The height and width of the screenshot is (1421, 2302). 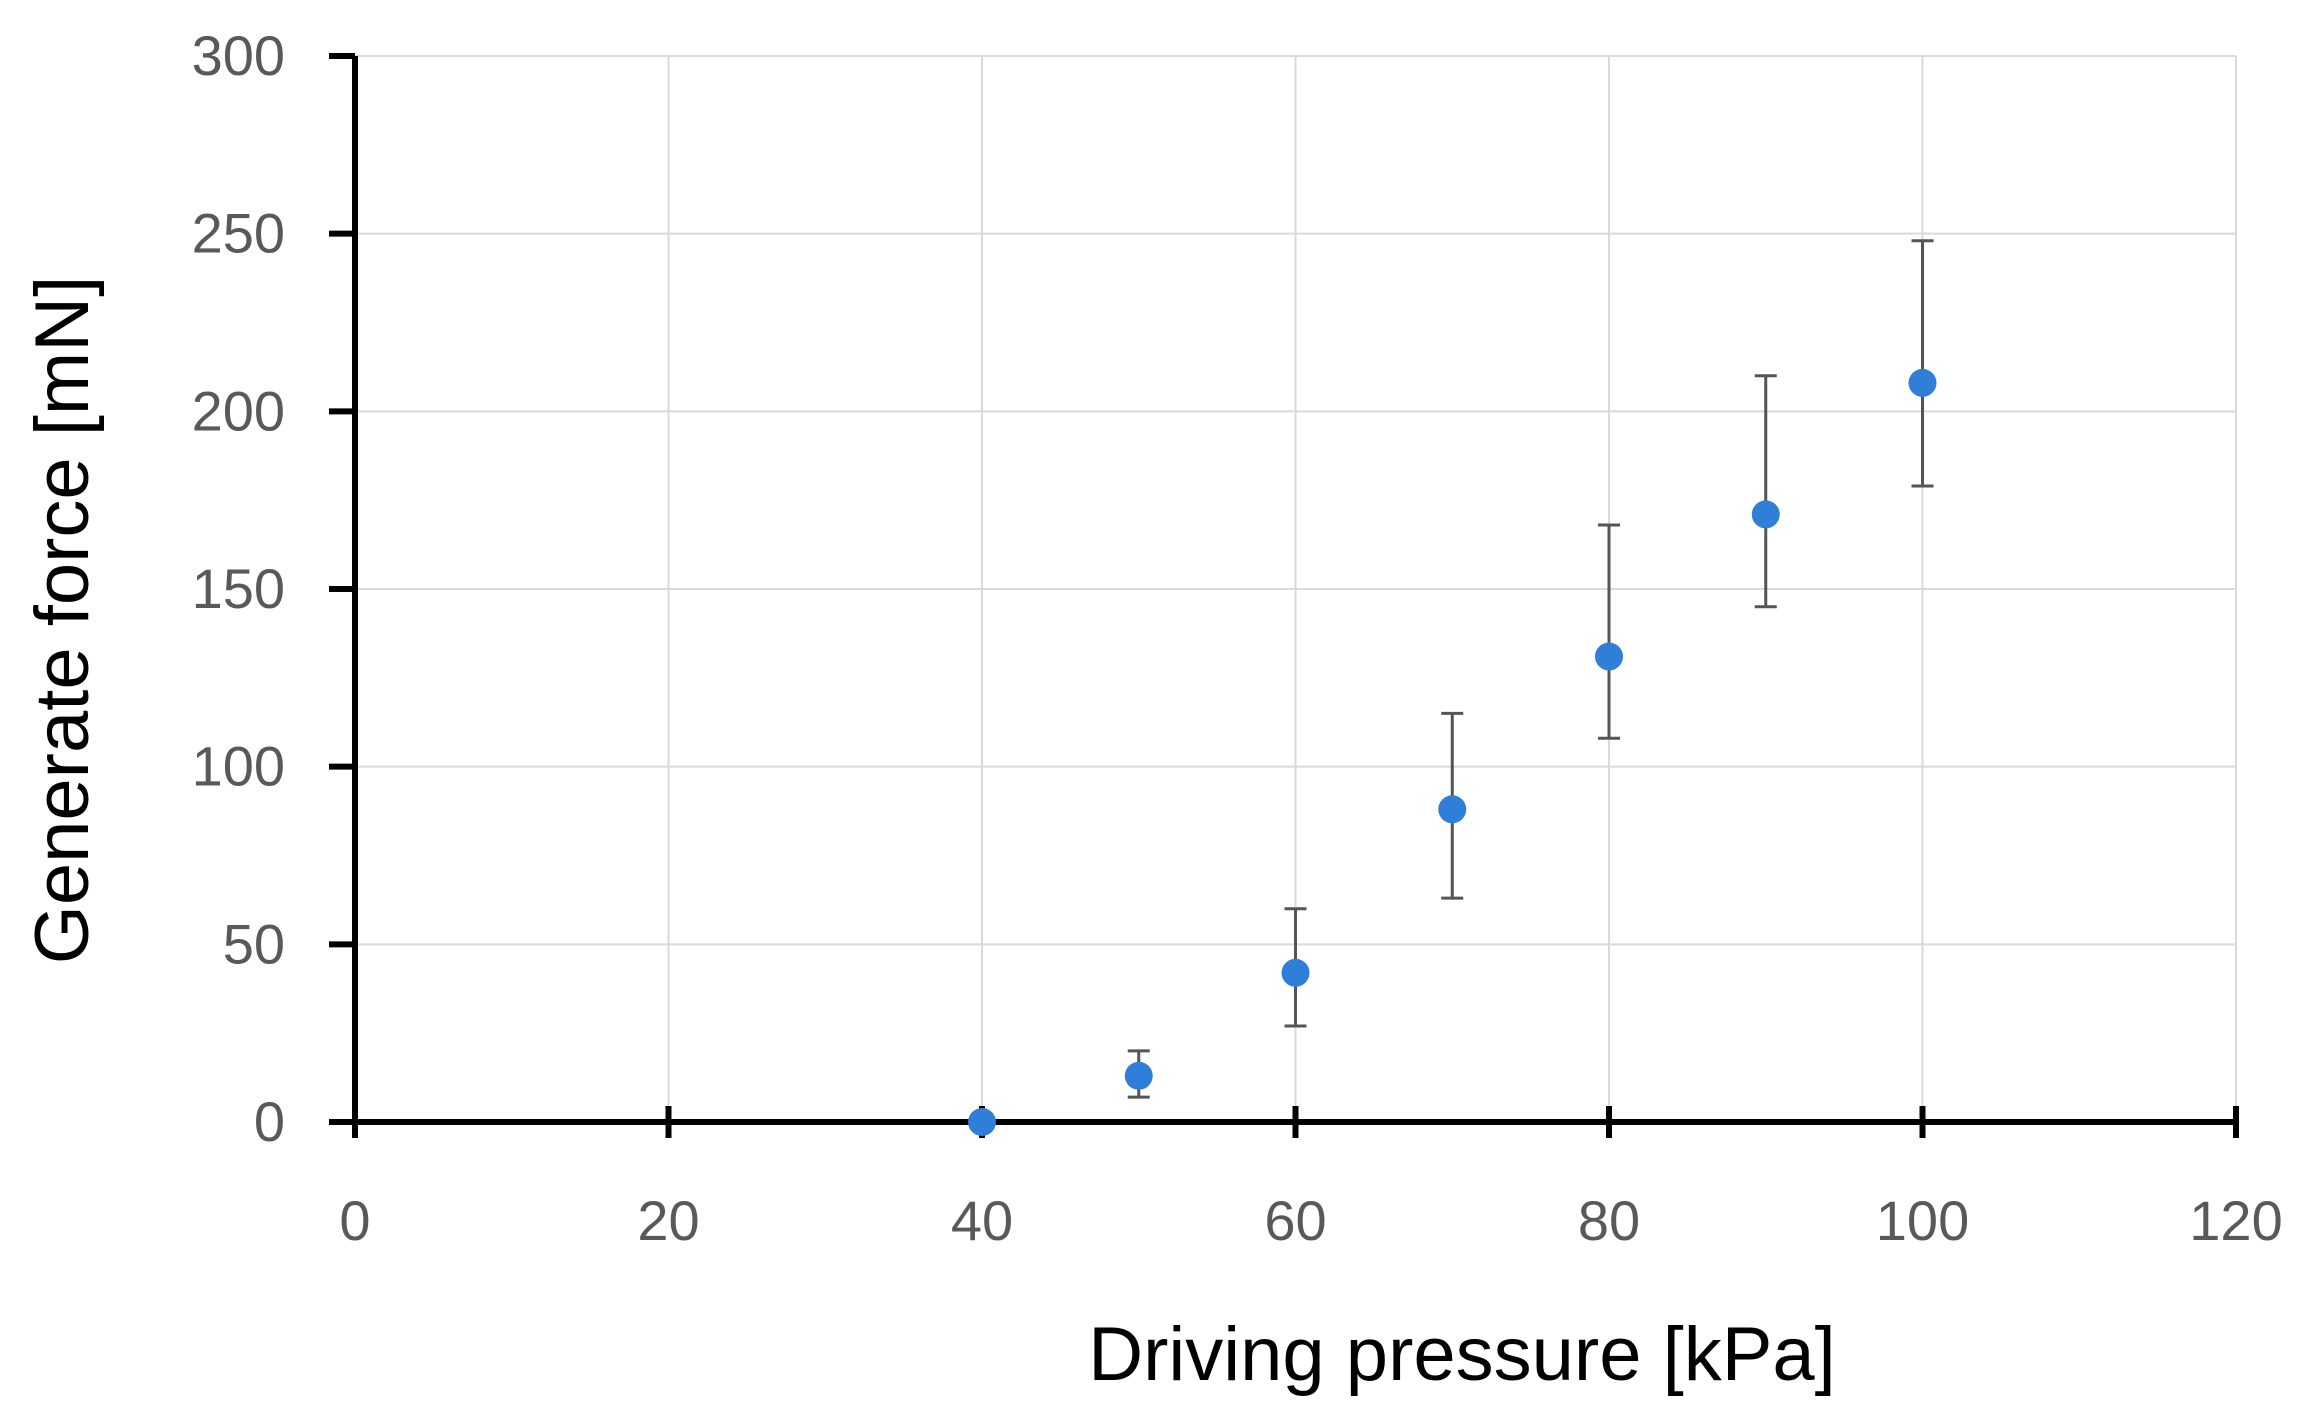 I want to click on x-tick-label: 20, so click(x=668, y=1220).